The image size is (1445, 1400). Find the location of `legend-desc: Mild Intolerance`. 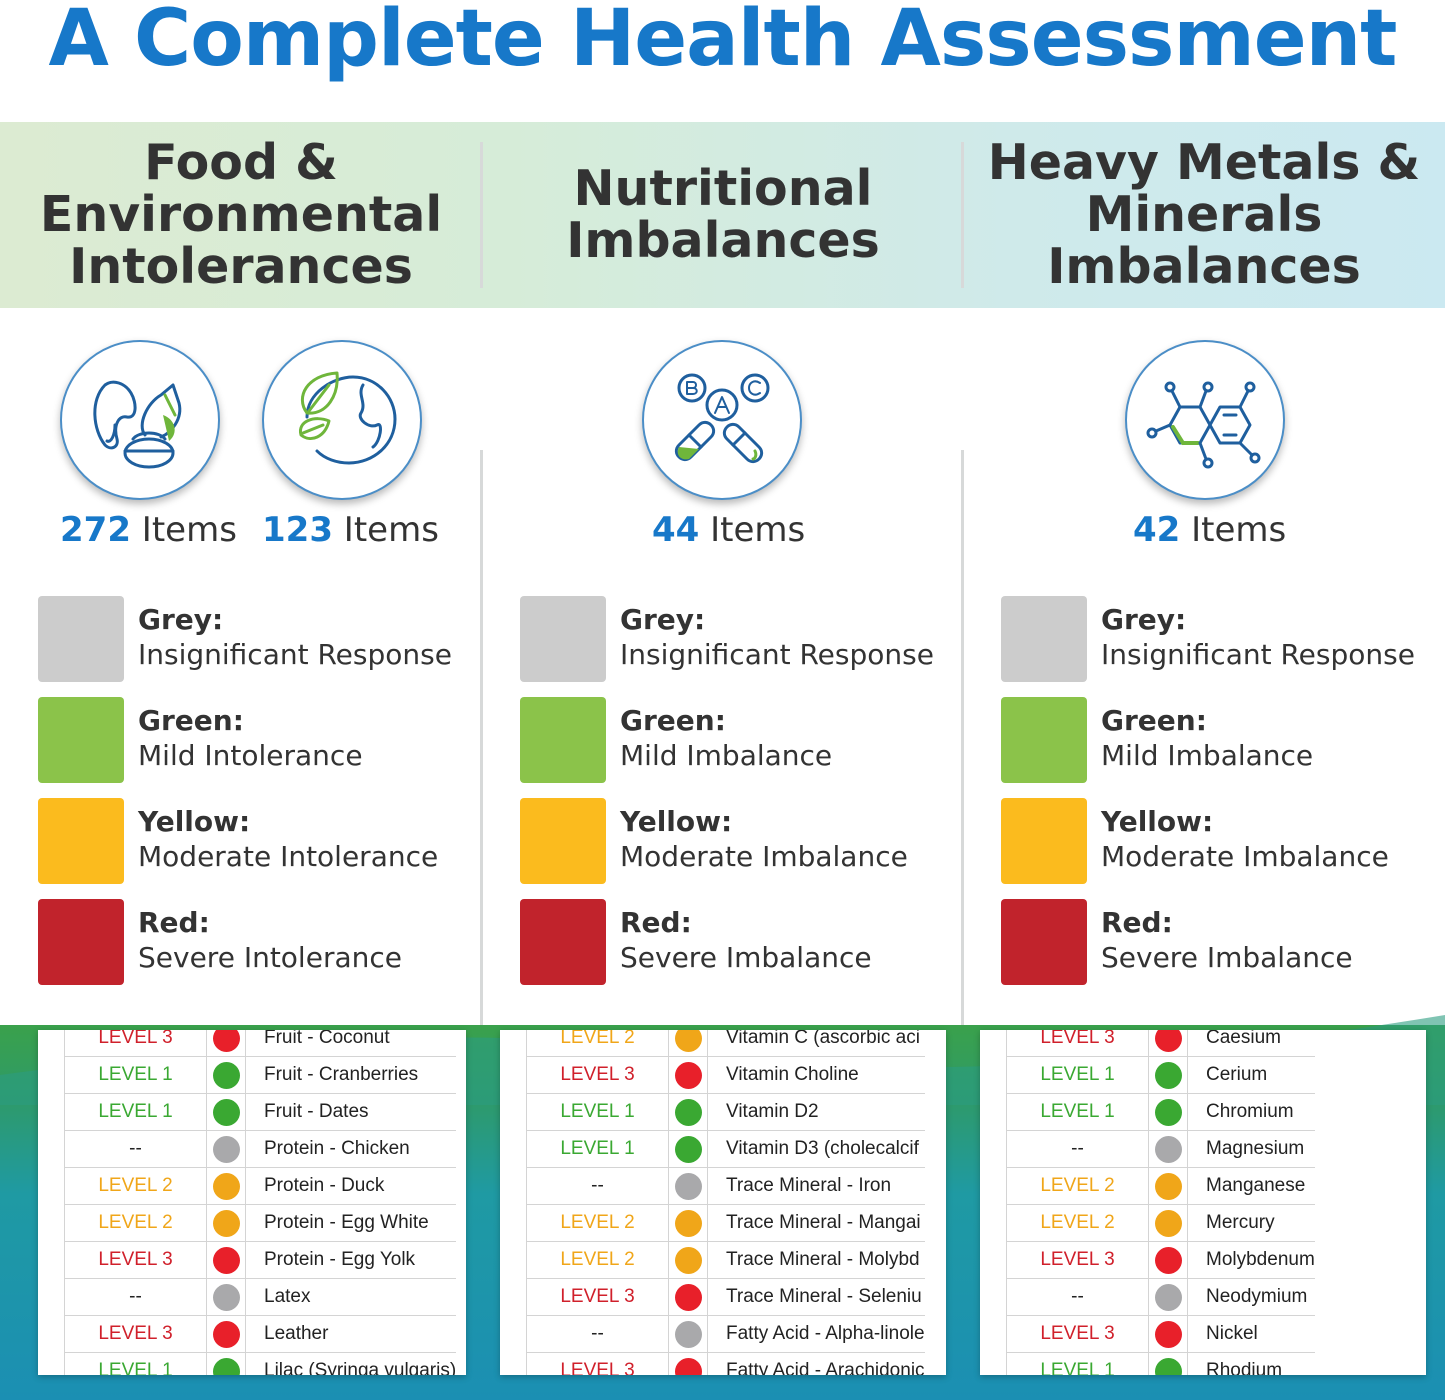

legend-desc: Mild Intolerance is located at coordinates (250, 755).